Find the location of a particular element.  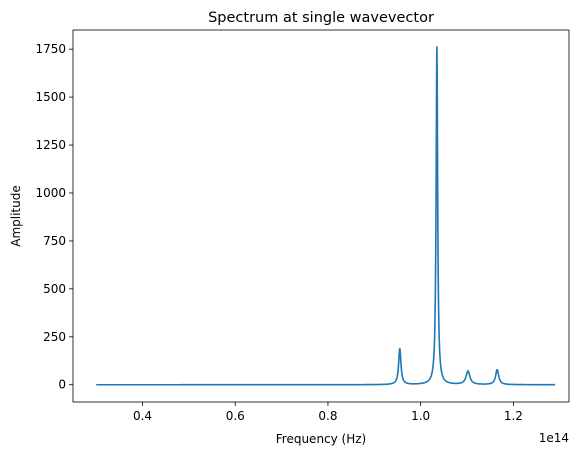

x-axis-ticks: 0.4 0.6 0.8 1.0 1.2 is located at coordinates (328, 412).